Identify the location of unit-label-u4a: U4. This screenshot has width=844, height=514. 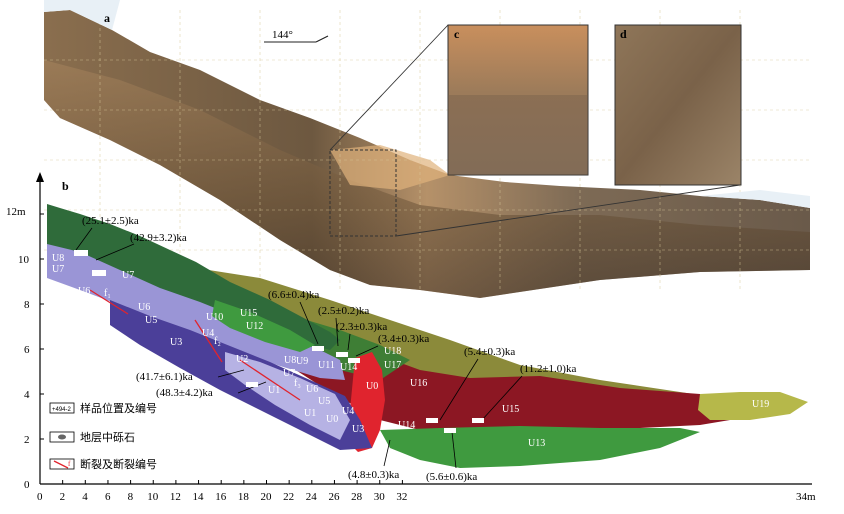
(208, 333).